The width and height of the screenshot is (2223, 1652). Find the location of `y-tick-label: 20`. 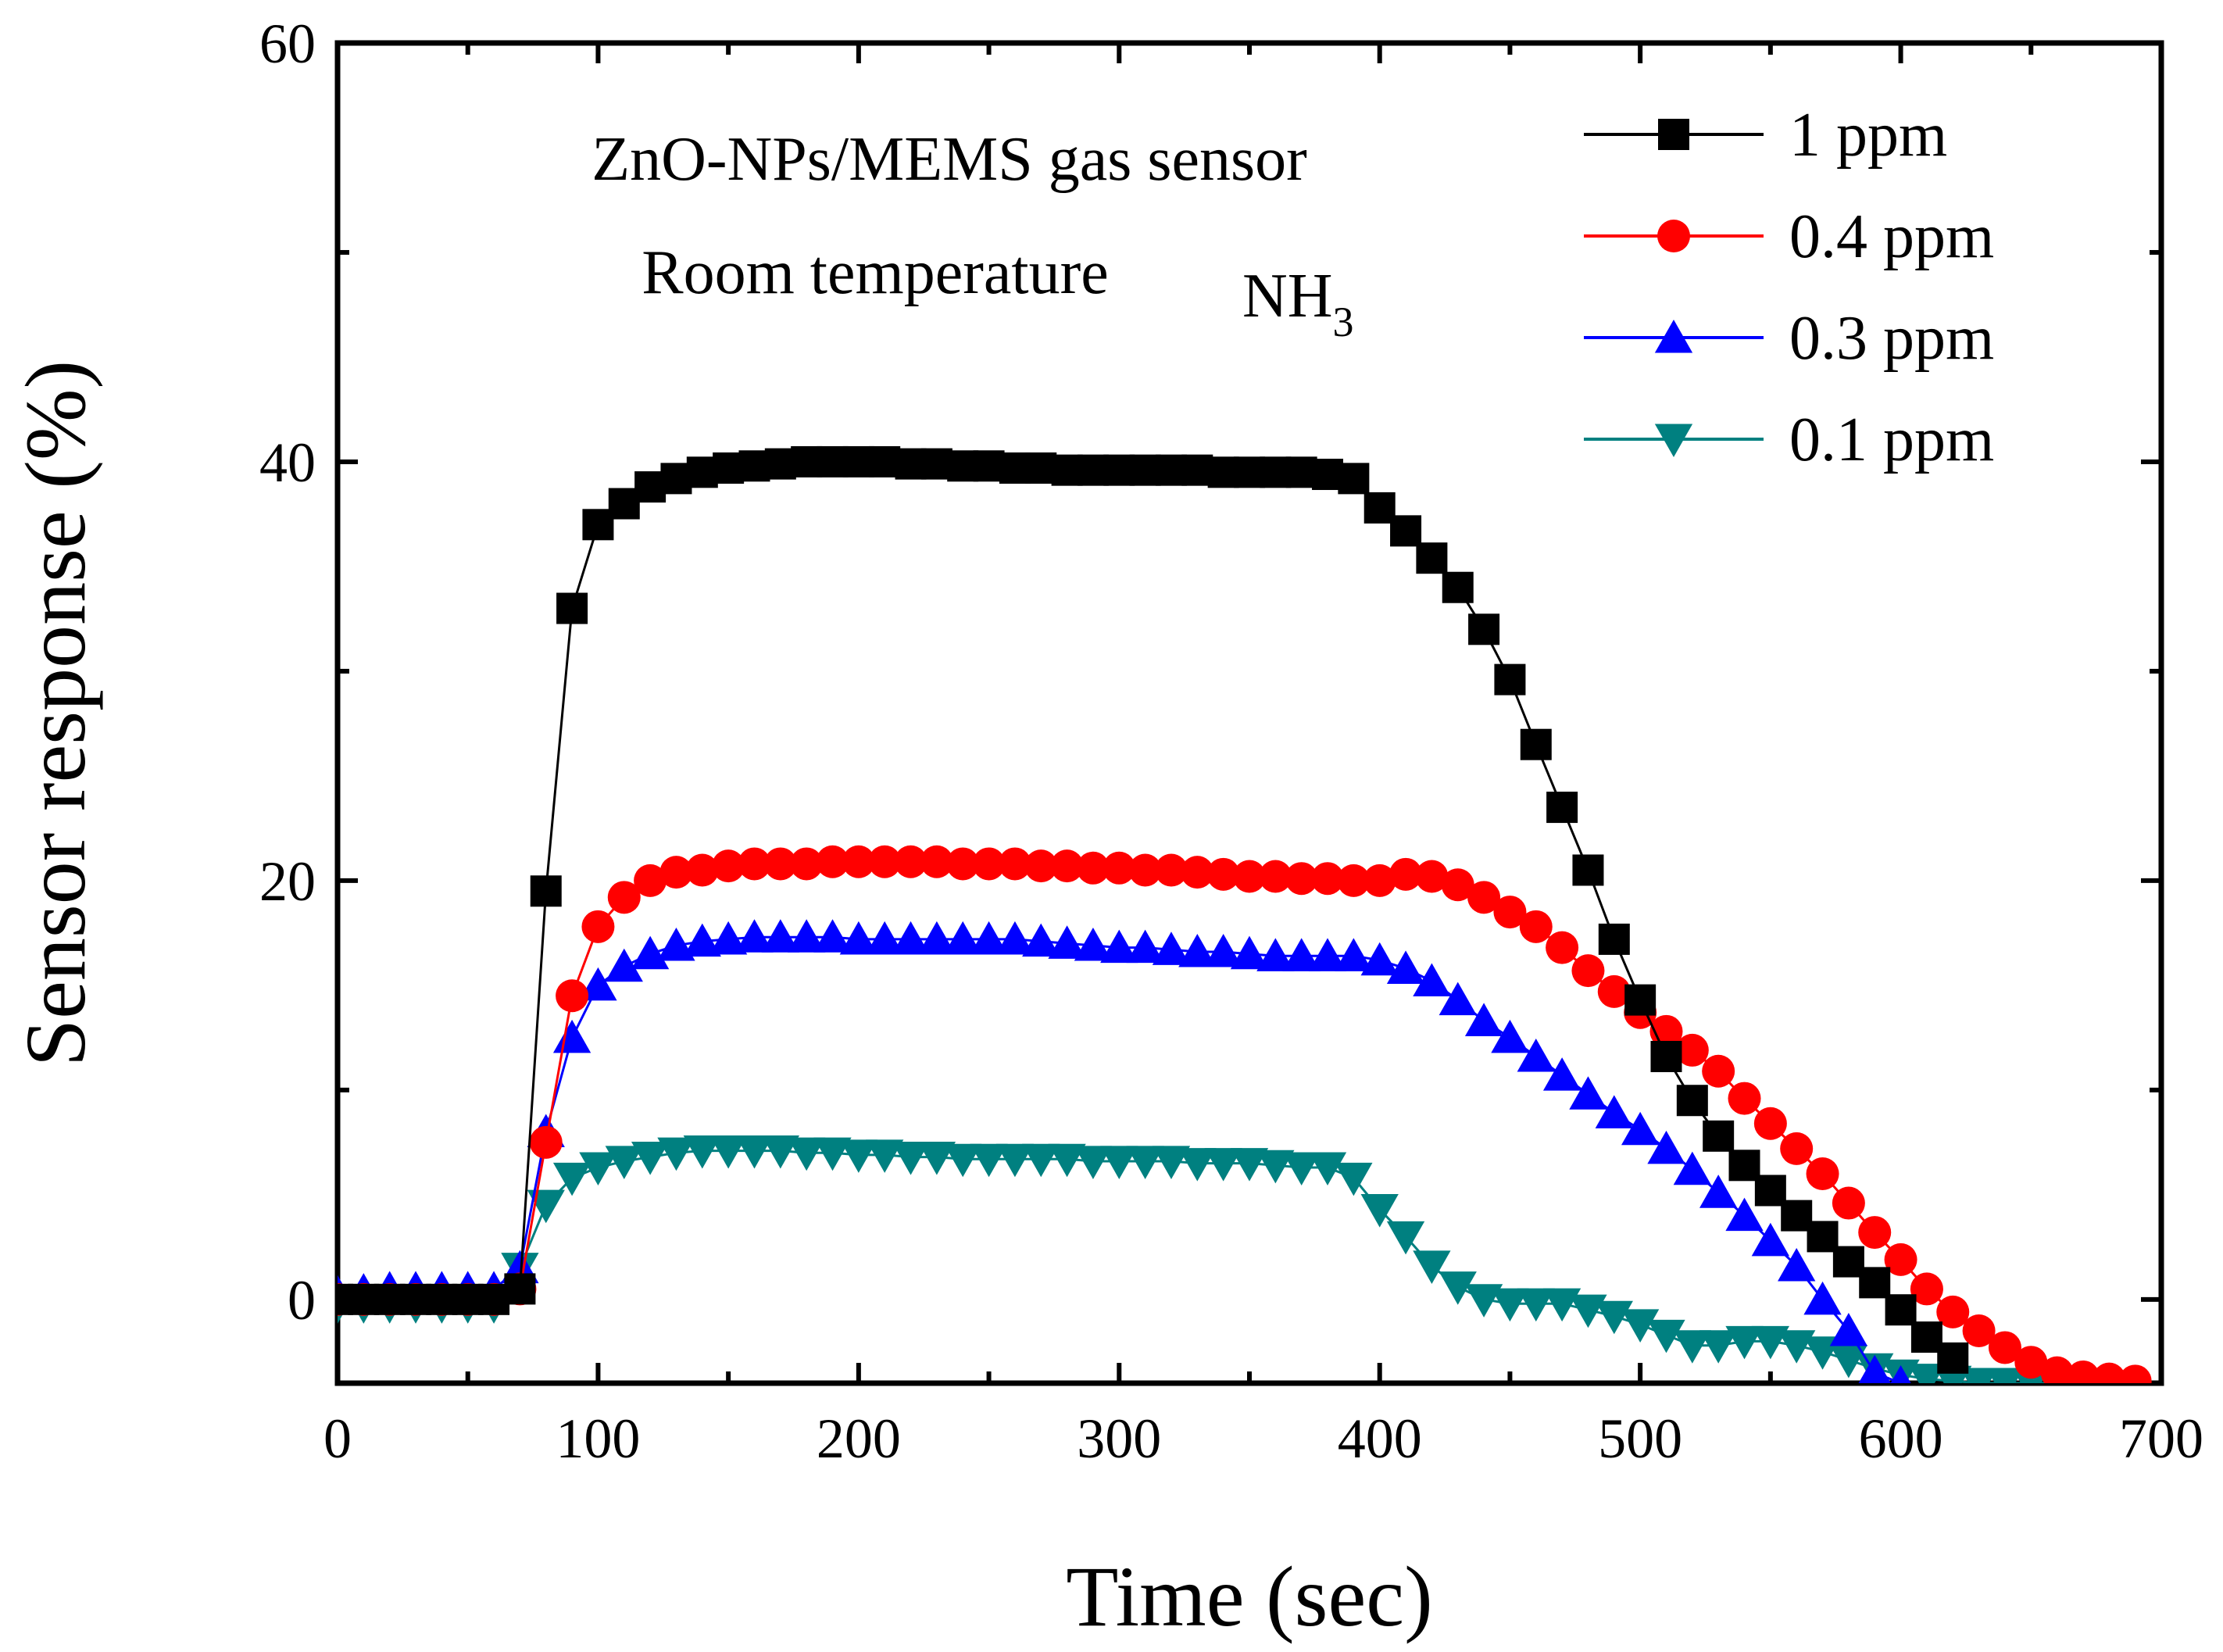

y-tick-label: 20 is located at coordinates (287, 881).